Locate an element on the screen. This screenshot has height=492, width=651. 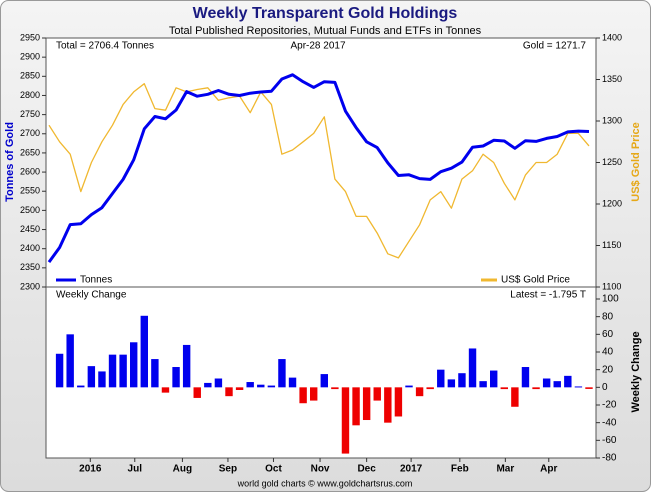
y-tick-label: -60 is located at coordinates (609, 440).